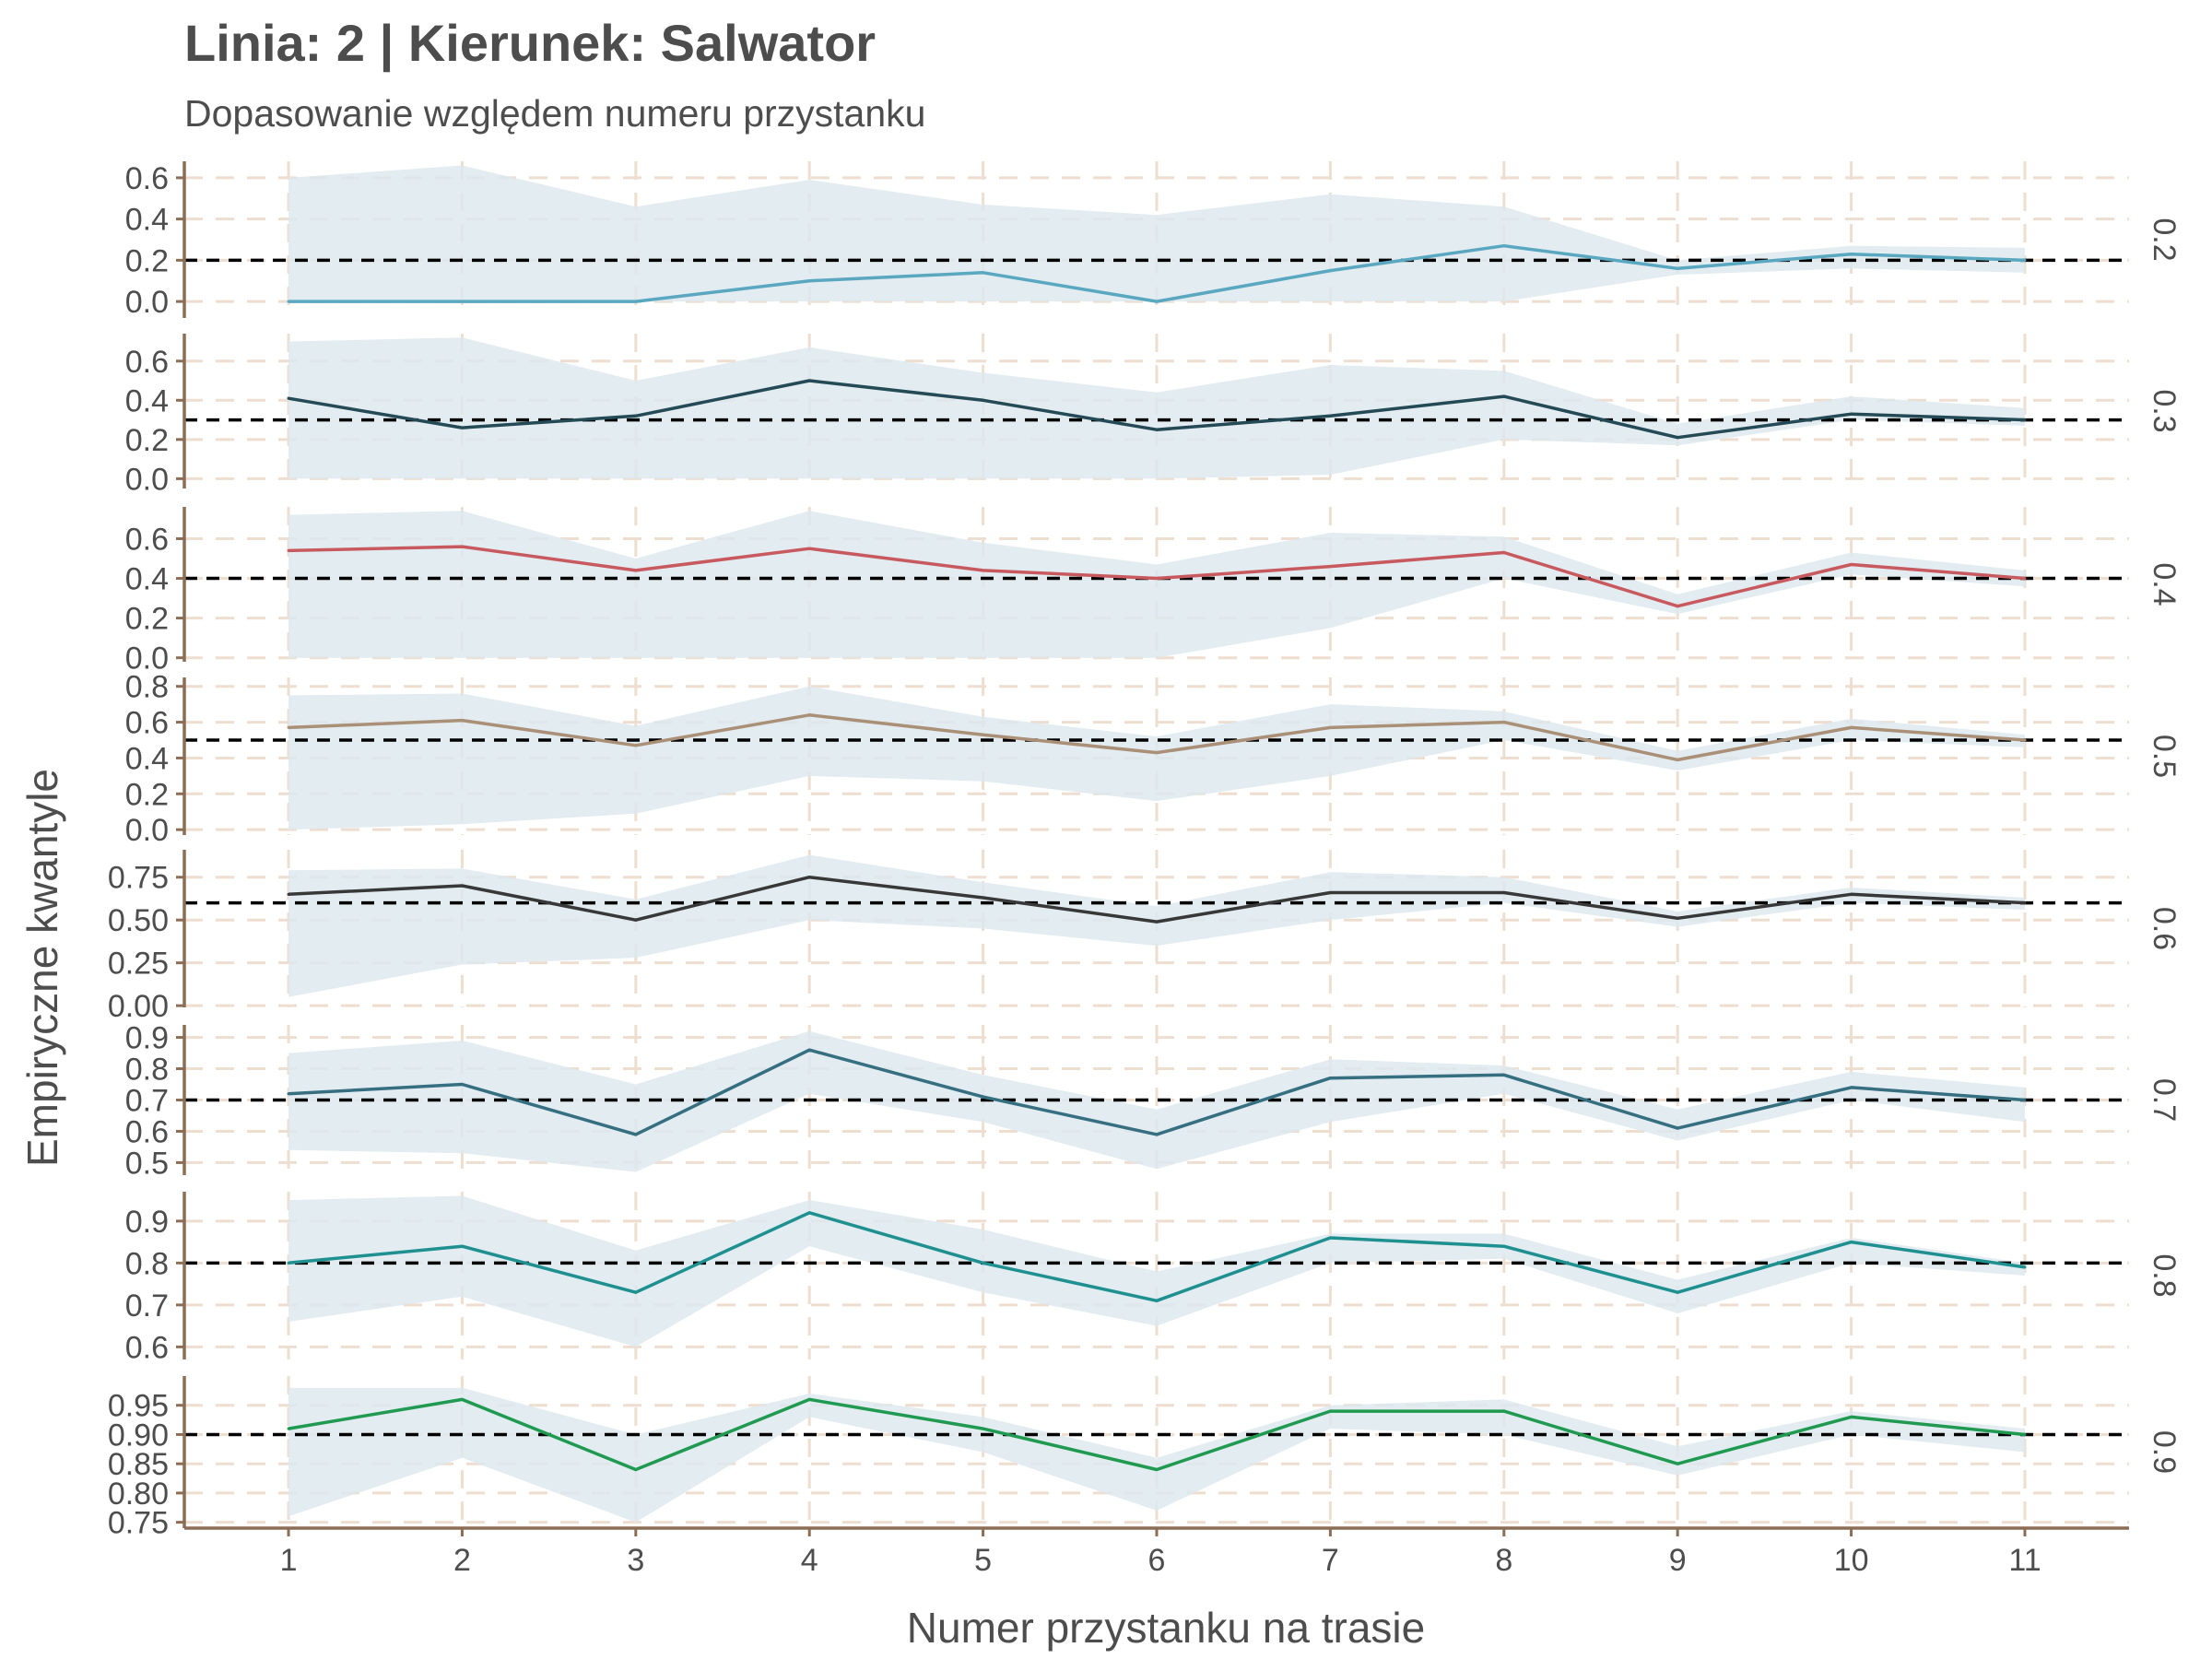 The width and height of the screenshot is (2212, 1659). Describe the element at coordinates (2024, 1560) in the screenshot. I see `x-tick-label: 11` at that location.